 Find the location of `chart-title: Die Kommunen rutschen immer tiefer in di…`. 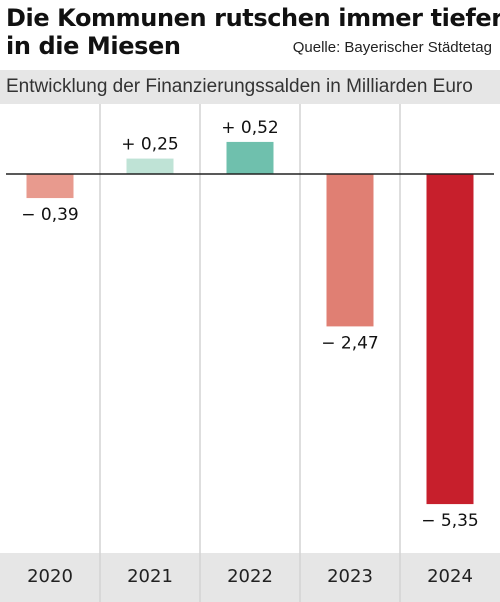

chart-title: Die Kommunen rutschen immer tiefer in di… is located at coordinates (253, 32).